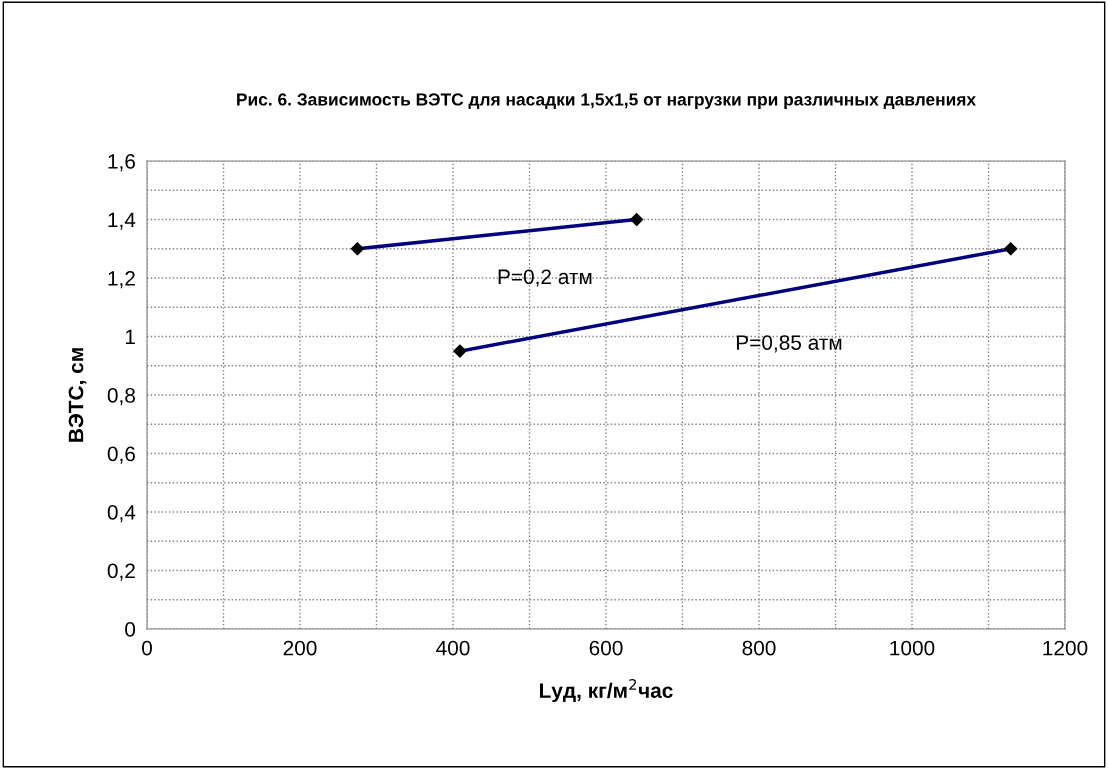  What do you see at coordinates (121, 280) in the screenshot?
I see `y-tick-label: 1,2` at bounding box center [121, 280].